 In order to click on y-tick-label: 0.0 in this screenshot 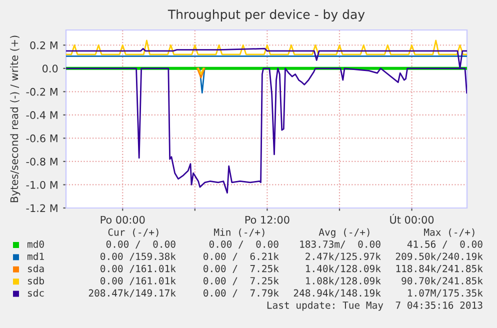, I will do `click(50, 68)`.